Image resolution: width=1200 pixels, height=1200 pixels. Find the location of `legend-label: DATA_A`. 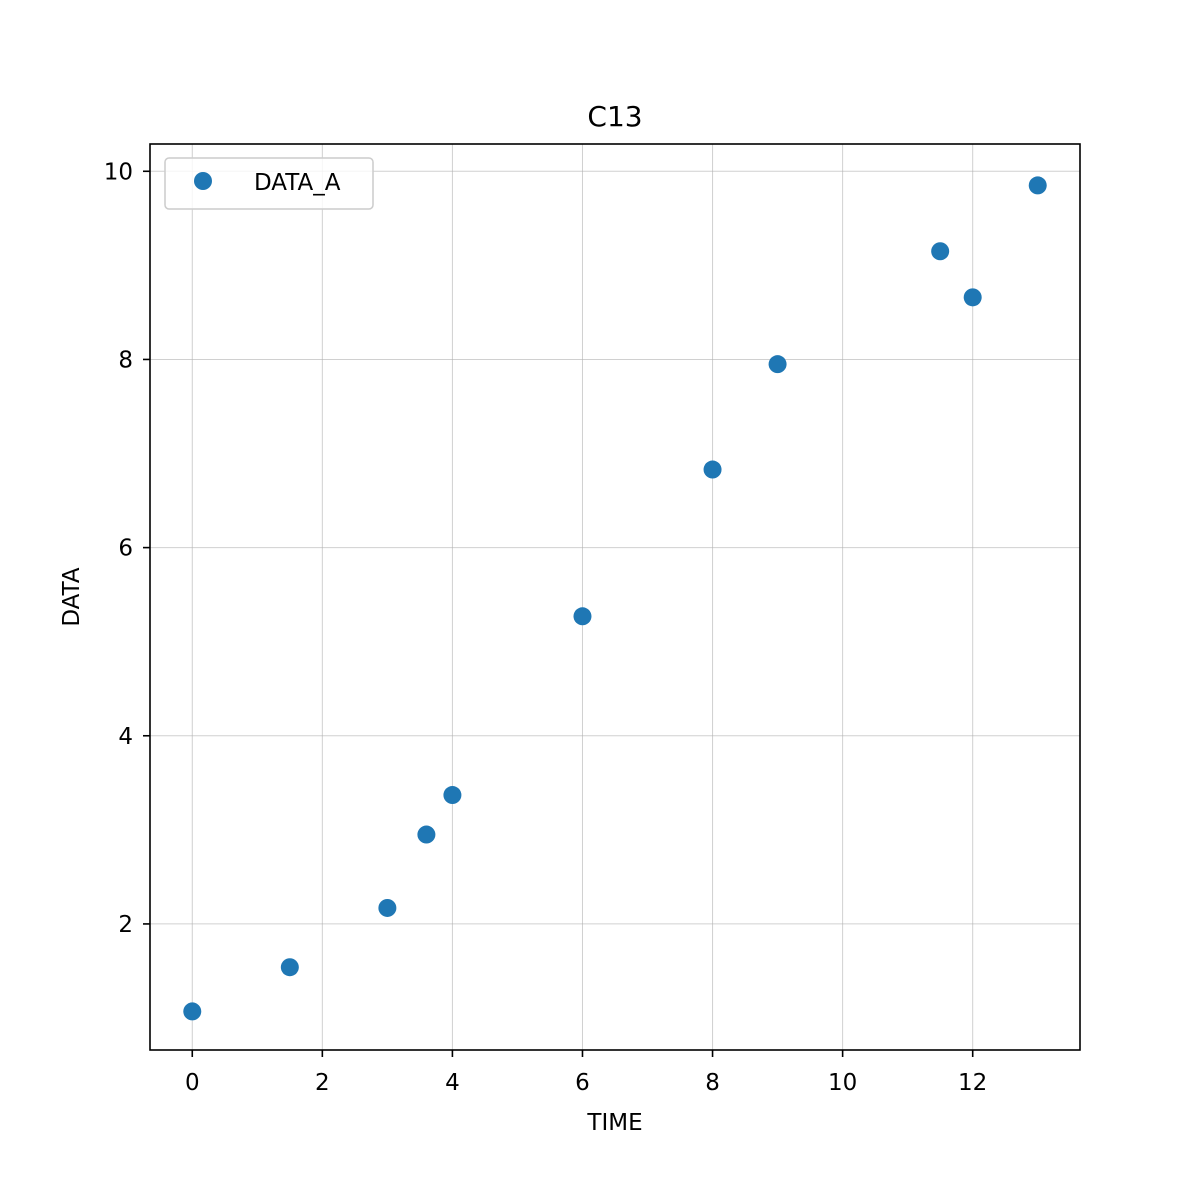

legend-label: DATA_A is located at coordinates (297, 183).